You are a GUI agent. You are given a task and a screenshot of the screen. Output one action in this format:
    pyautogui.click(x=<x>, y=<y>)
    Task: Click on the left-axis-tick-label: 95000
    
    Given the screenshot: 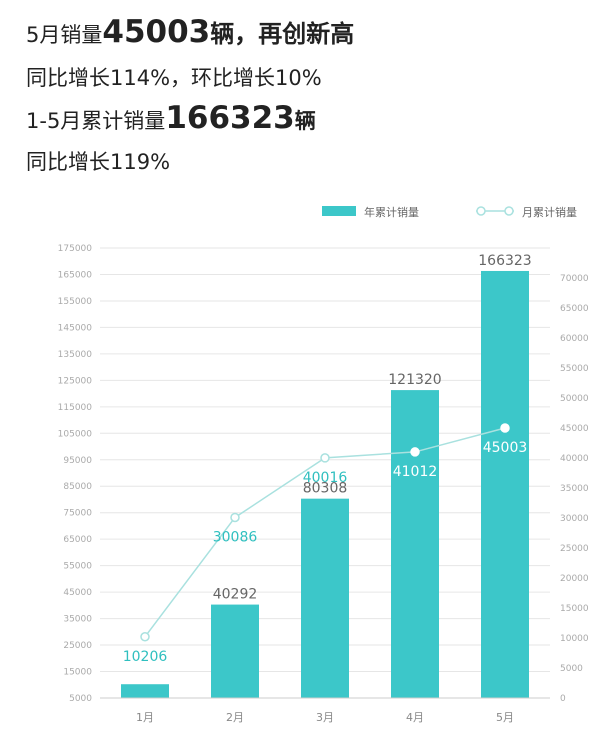 What is the action you would take?
    pyautogui.click(x=77, y=461)
    